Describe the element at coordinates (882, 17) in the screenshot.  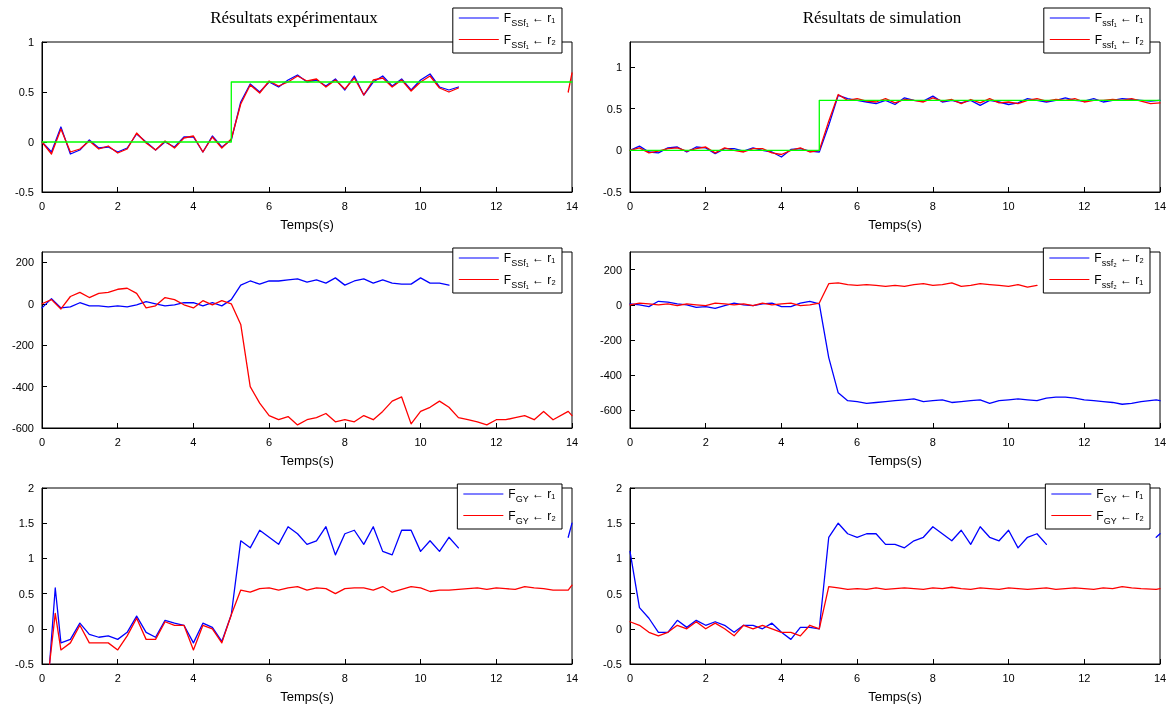
I see `chart-title: Résultats de simulation` at that location.